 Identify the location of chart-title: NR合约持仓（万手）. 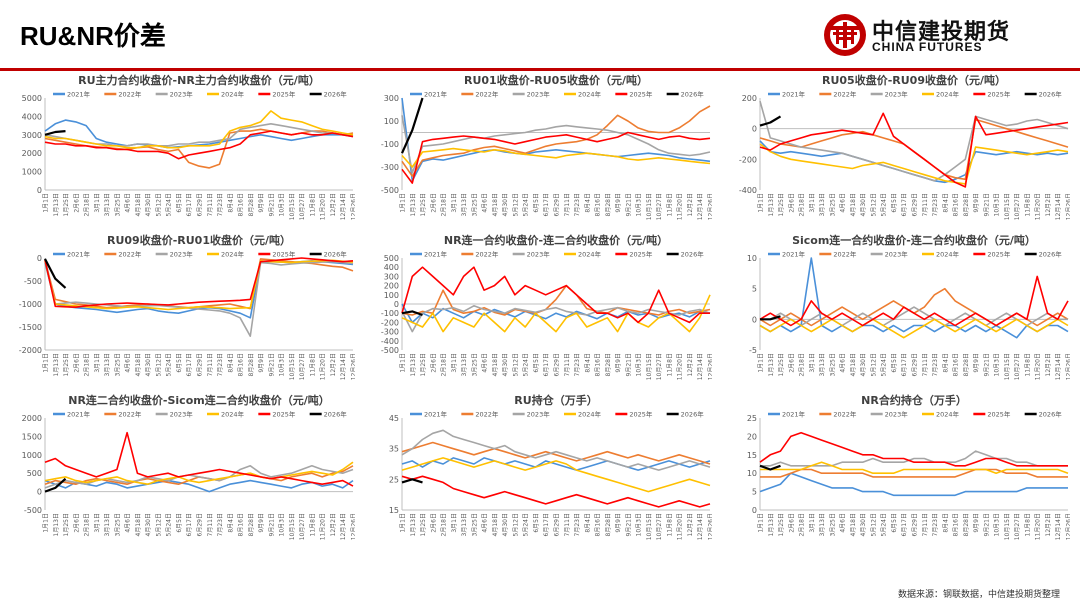
(914, 400).